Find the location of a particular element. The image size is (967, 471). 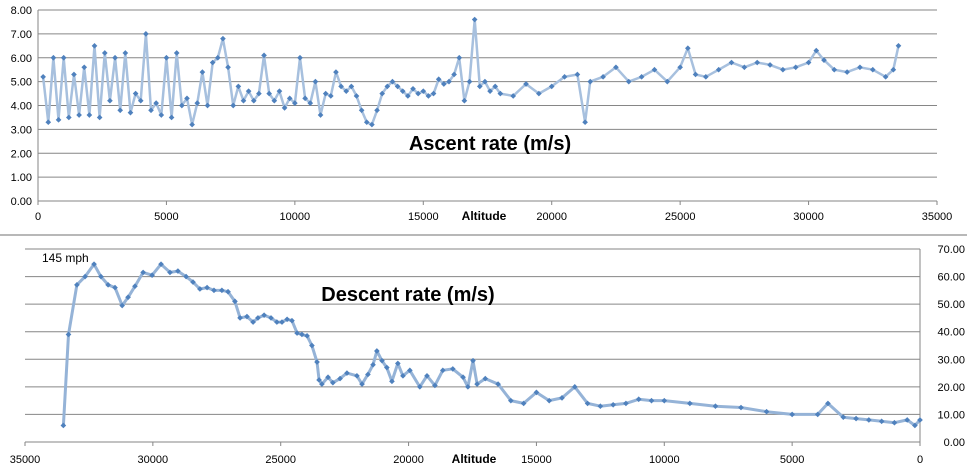

y-tick-label: 30.00 is located at coordinates (951, 360).